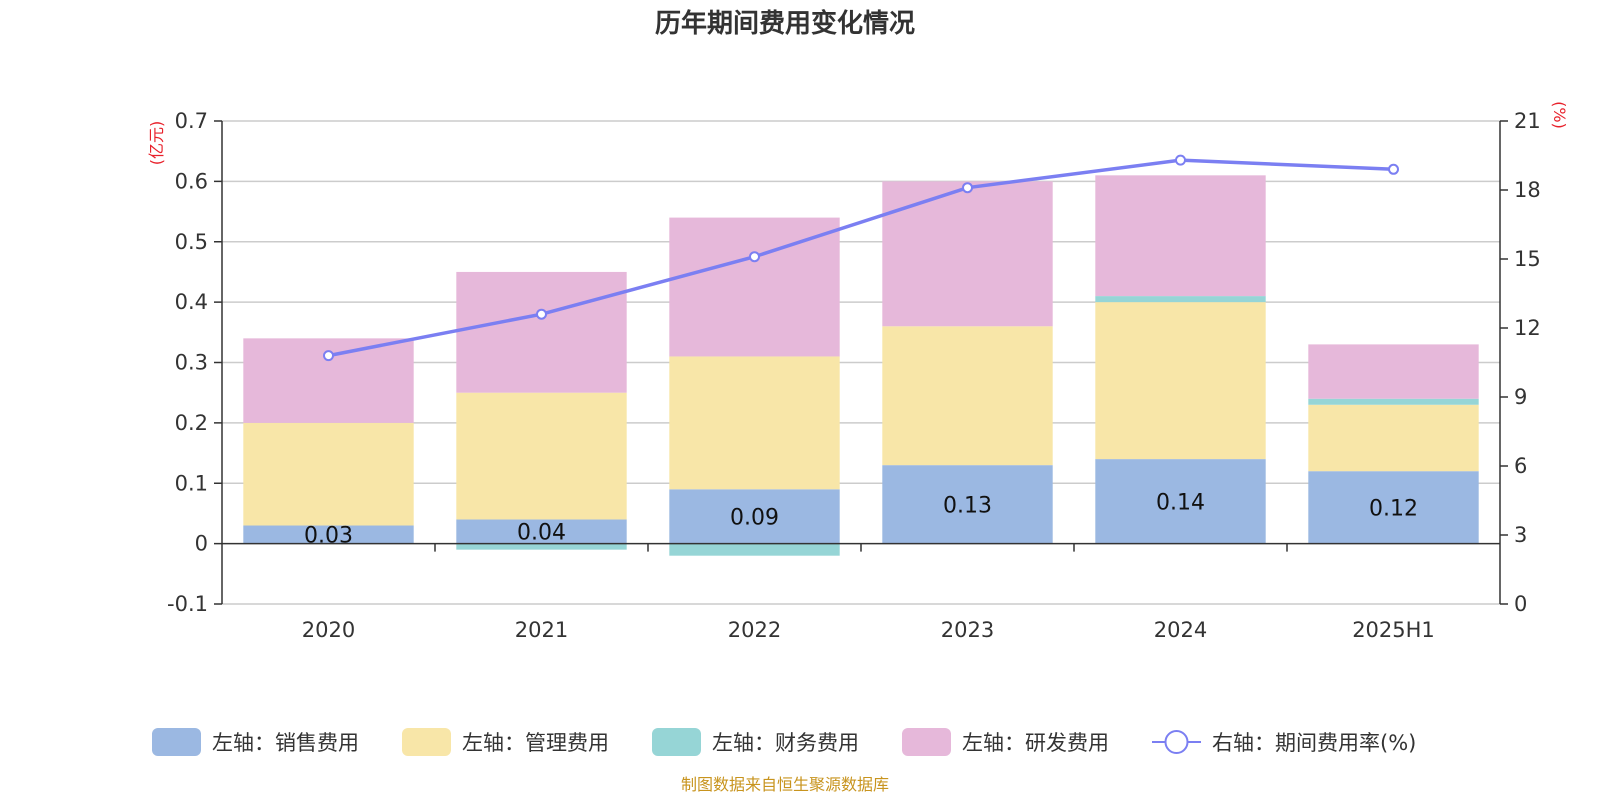  I want to click on right-tick-label: 21, so click(1527, 121).